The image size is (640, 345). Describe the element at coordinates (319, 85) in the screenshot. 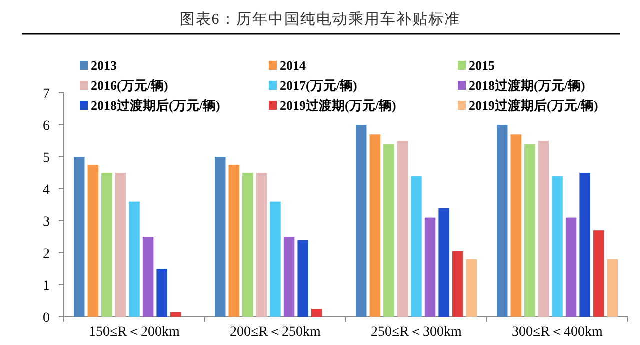

I see `legend-label: 2017(万元/辆)` at that location.